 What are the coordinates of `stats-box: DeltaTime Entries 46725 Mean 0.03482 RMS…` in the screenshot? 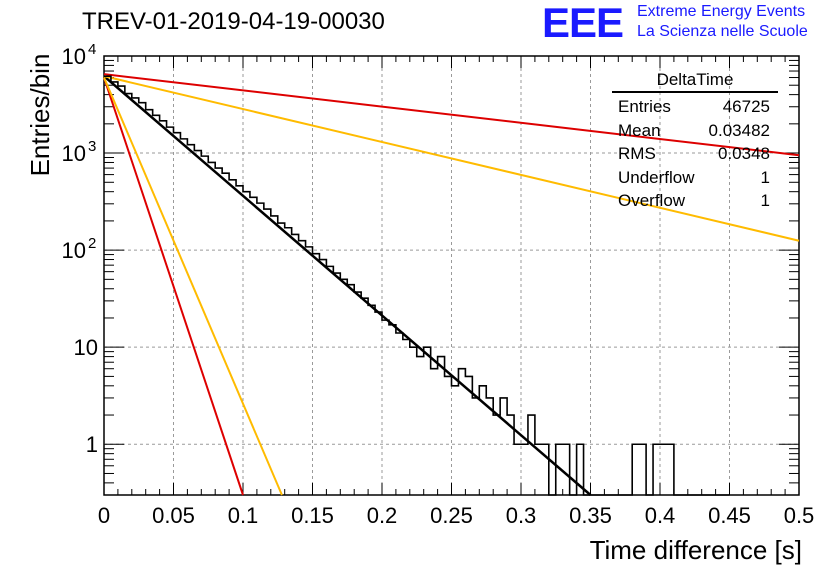 It's located at (695, 141).